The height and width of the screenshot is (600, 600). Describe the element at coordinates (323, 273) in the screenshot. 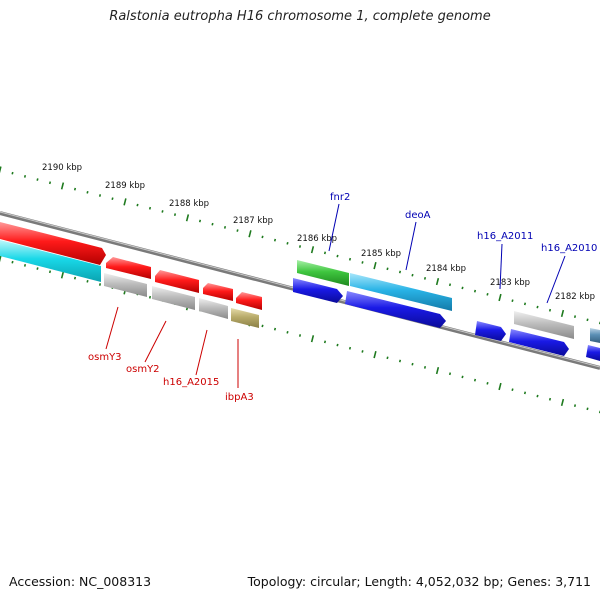

I see `gene-feature-fnr2` at that location.